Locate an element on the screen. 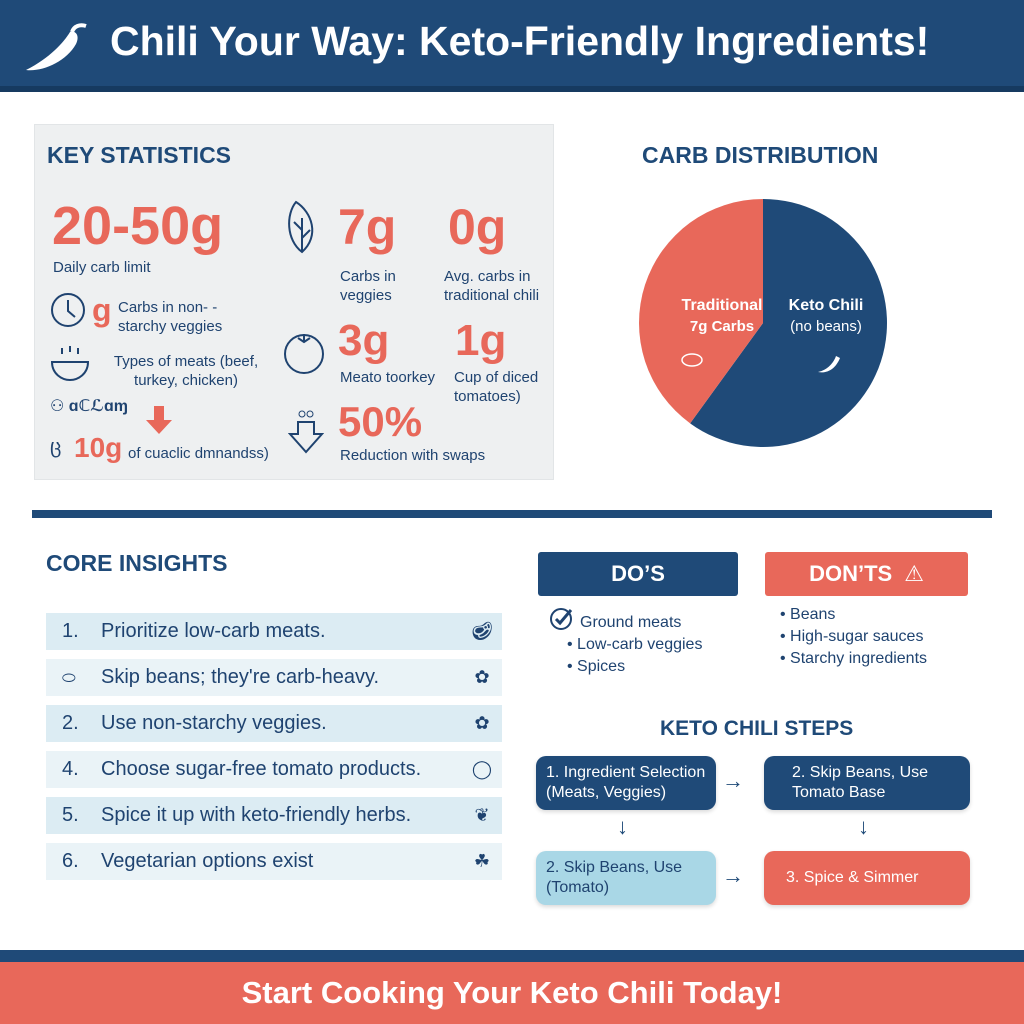 Image resolution: width=1024 pixels, height=1024 pixels. step-box-4: 3. Spice & Simmer is located at coordinates (867, 878).